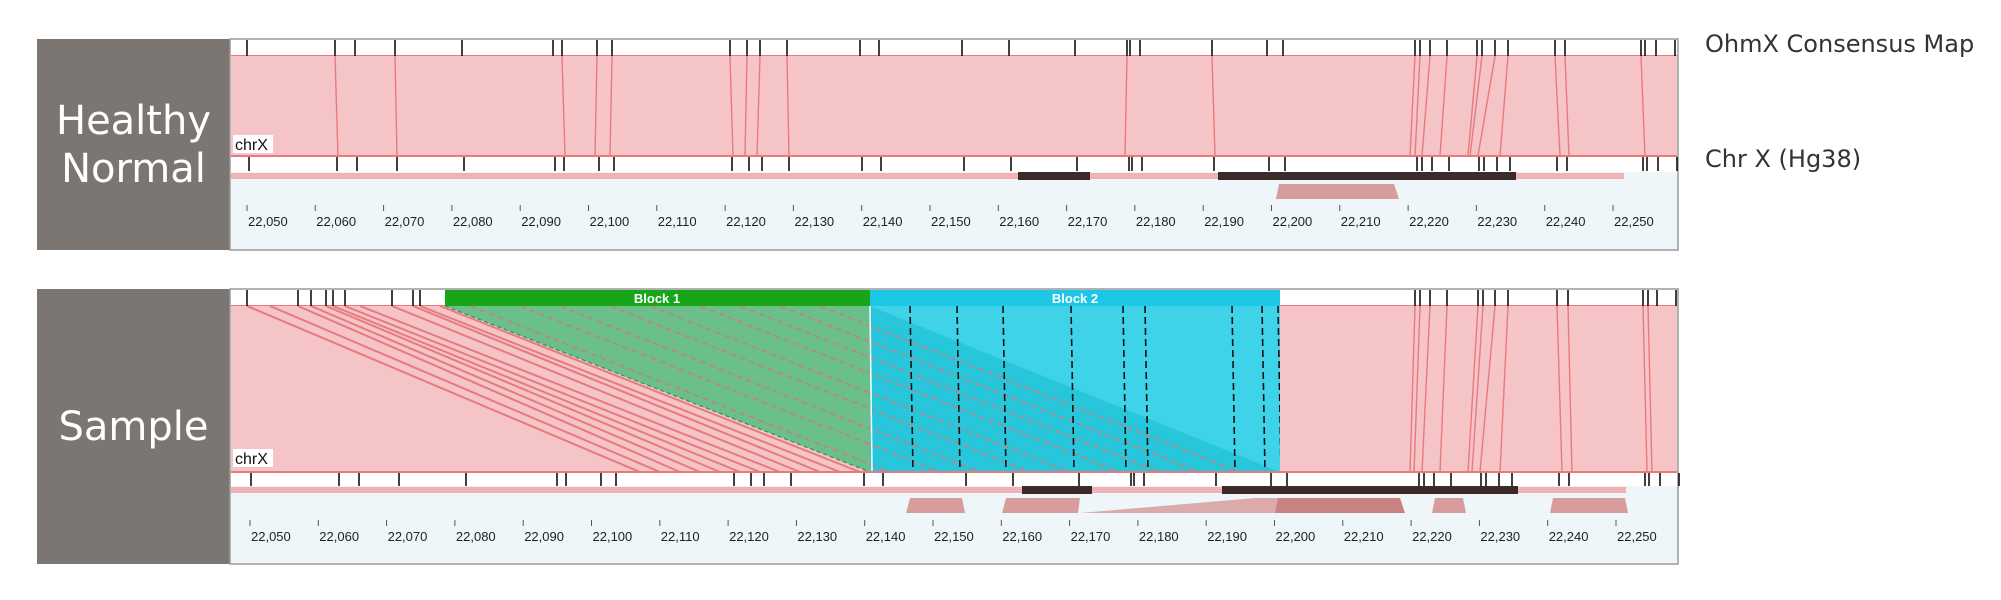 Image resolution: width=2001 pixels, height=600 pixels. What do you see at coordinates (1497, 221) in the screenshot?
I see `healthy-axis-tick-label: 22,230` at bounding box center [1497, 221].